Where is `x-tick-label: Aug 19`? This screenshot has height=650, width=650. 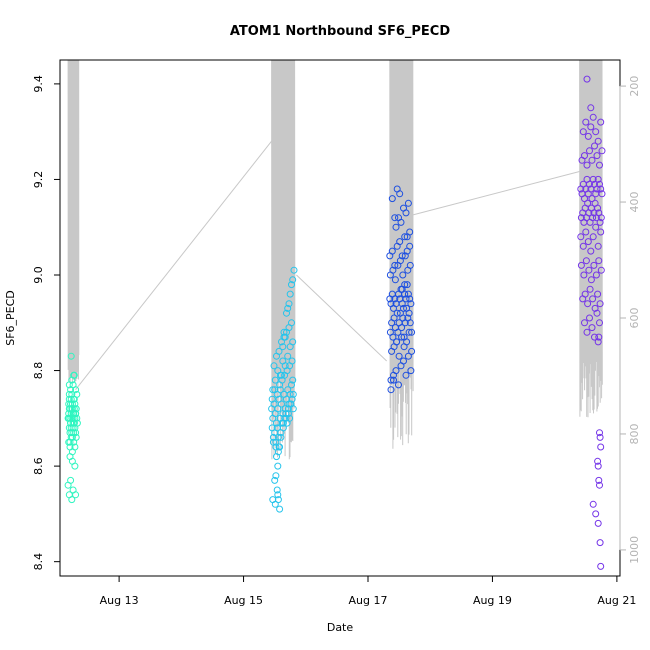
x-tick-label: Aug 19 is located at coordinates (492, 600).